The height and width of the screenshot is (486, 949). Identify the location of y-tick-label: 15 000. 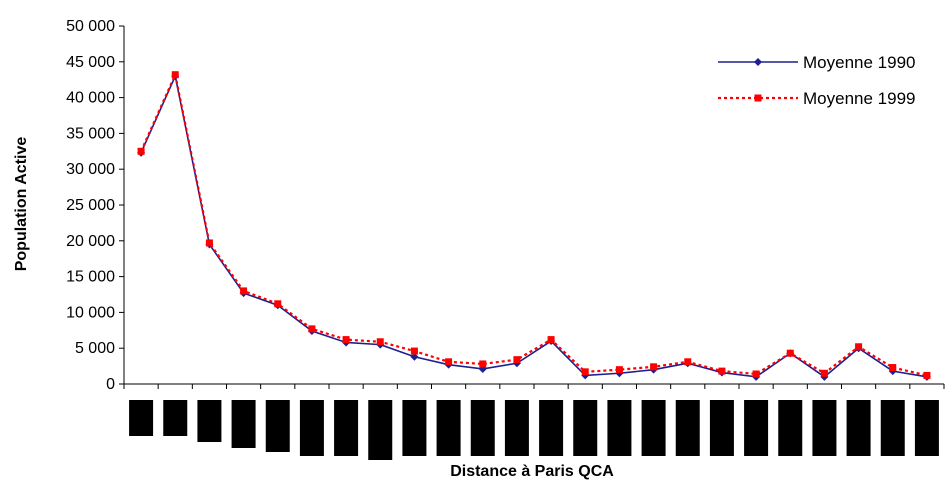
(90, 277).